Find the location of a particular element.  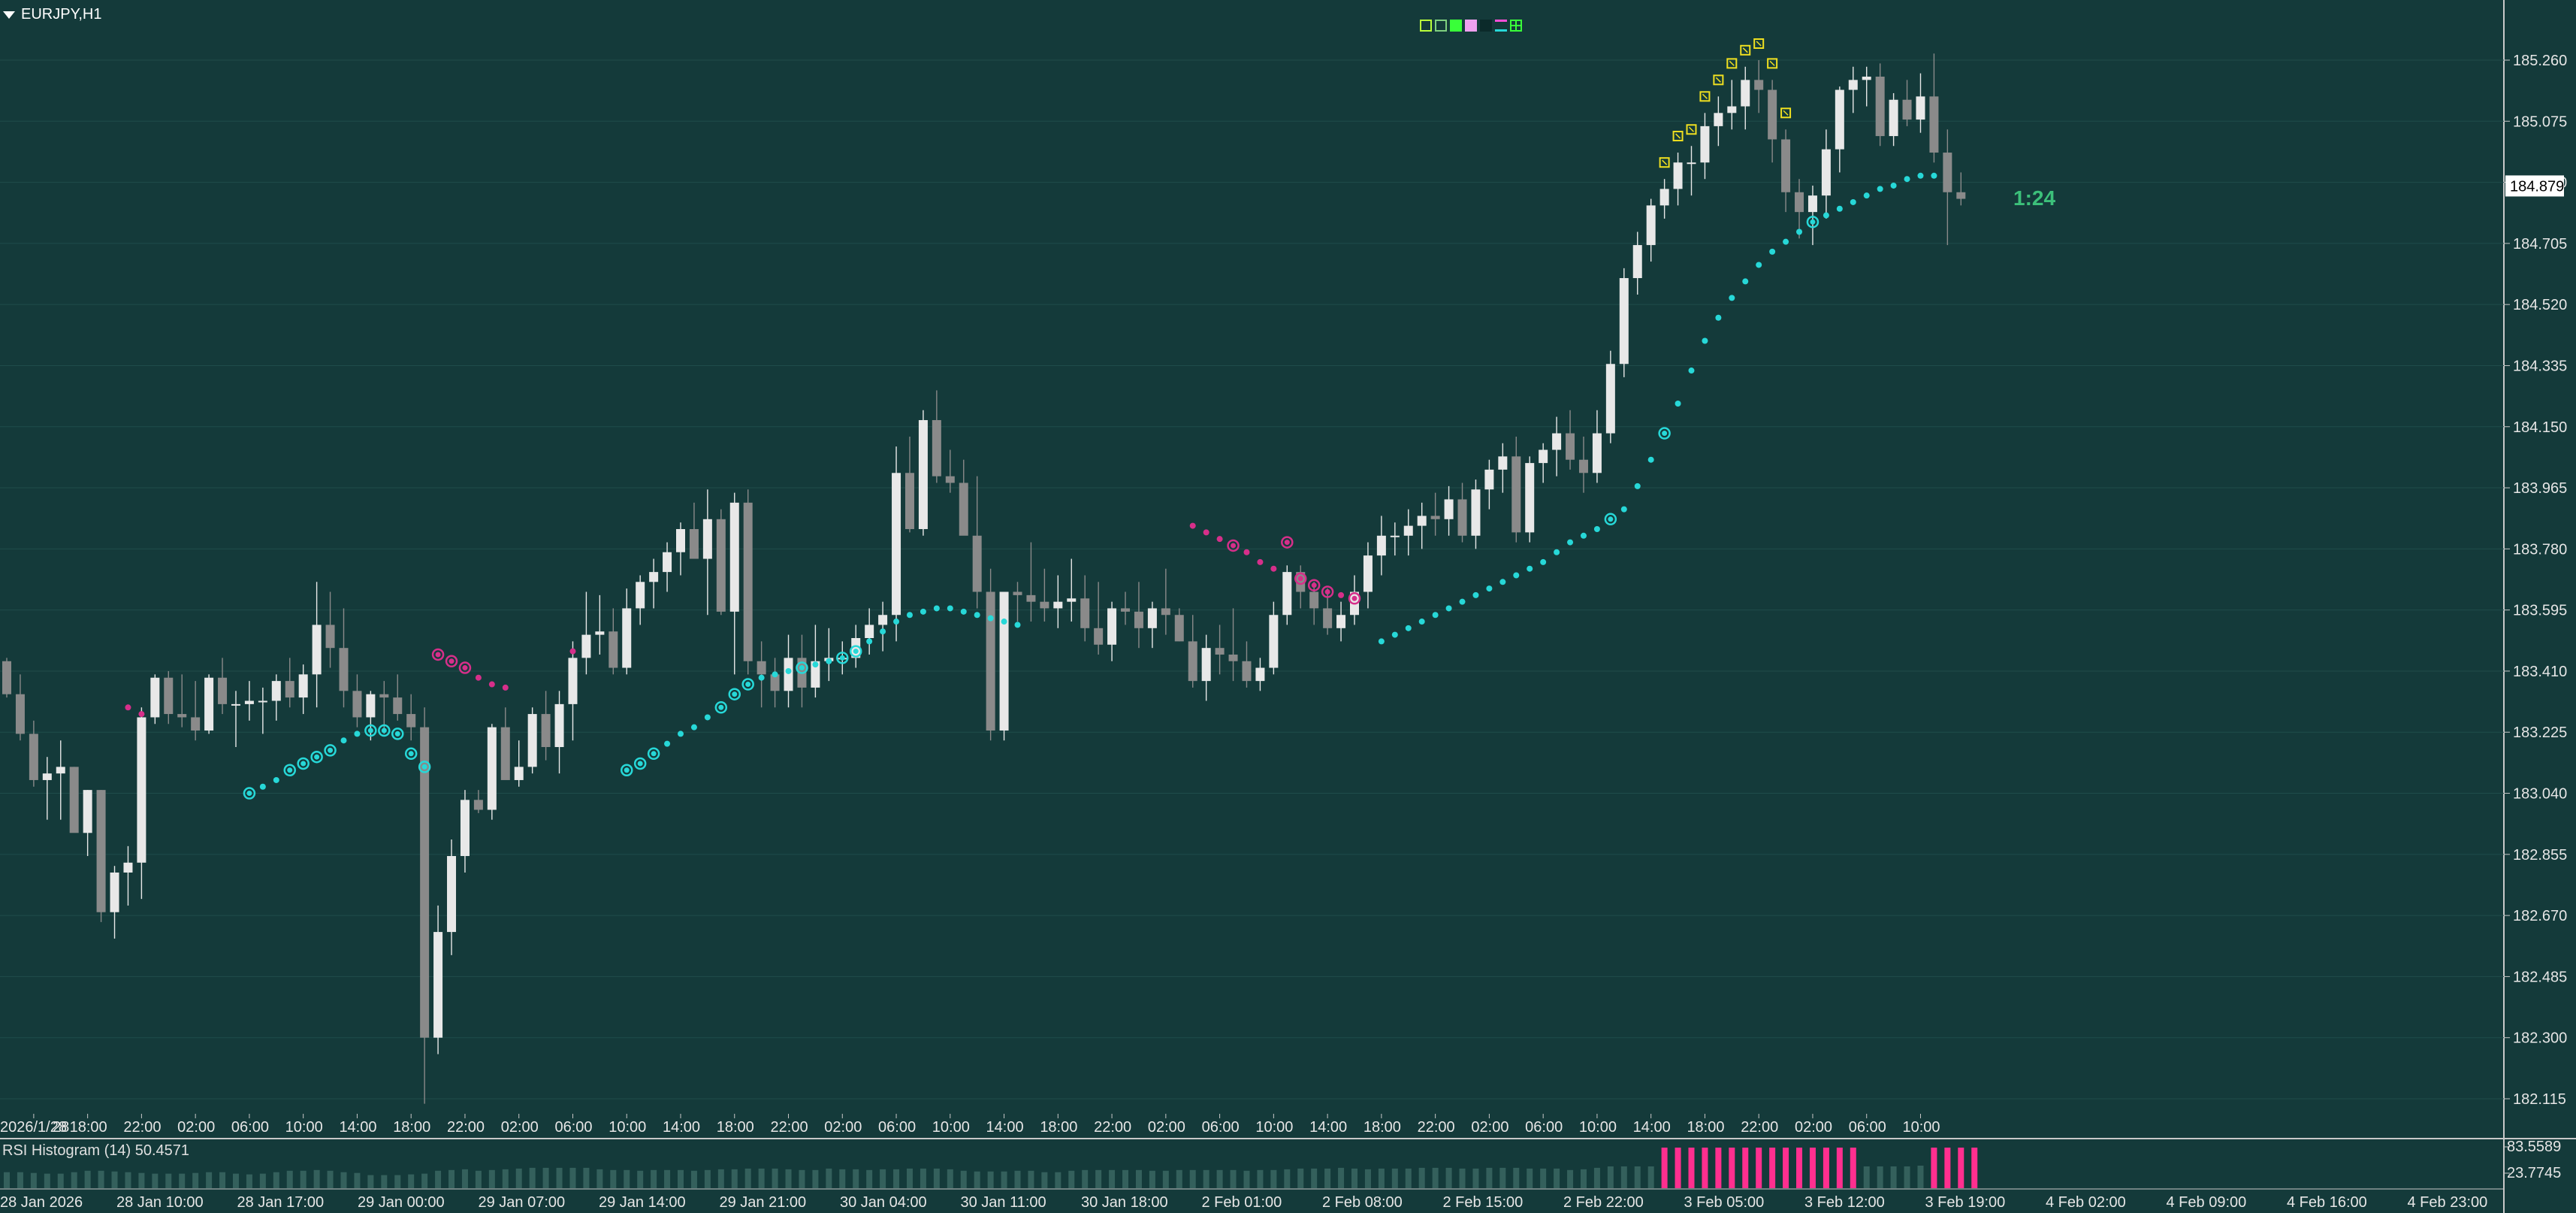

bottom-time-label: 4 Feb 23:00 is located at coordinates (2448, 1202).